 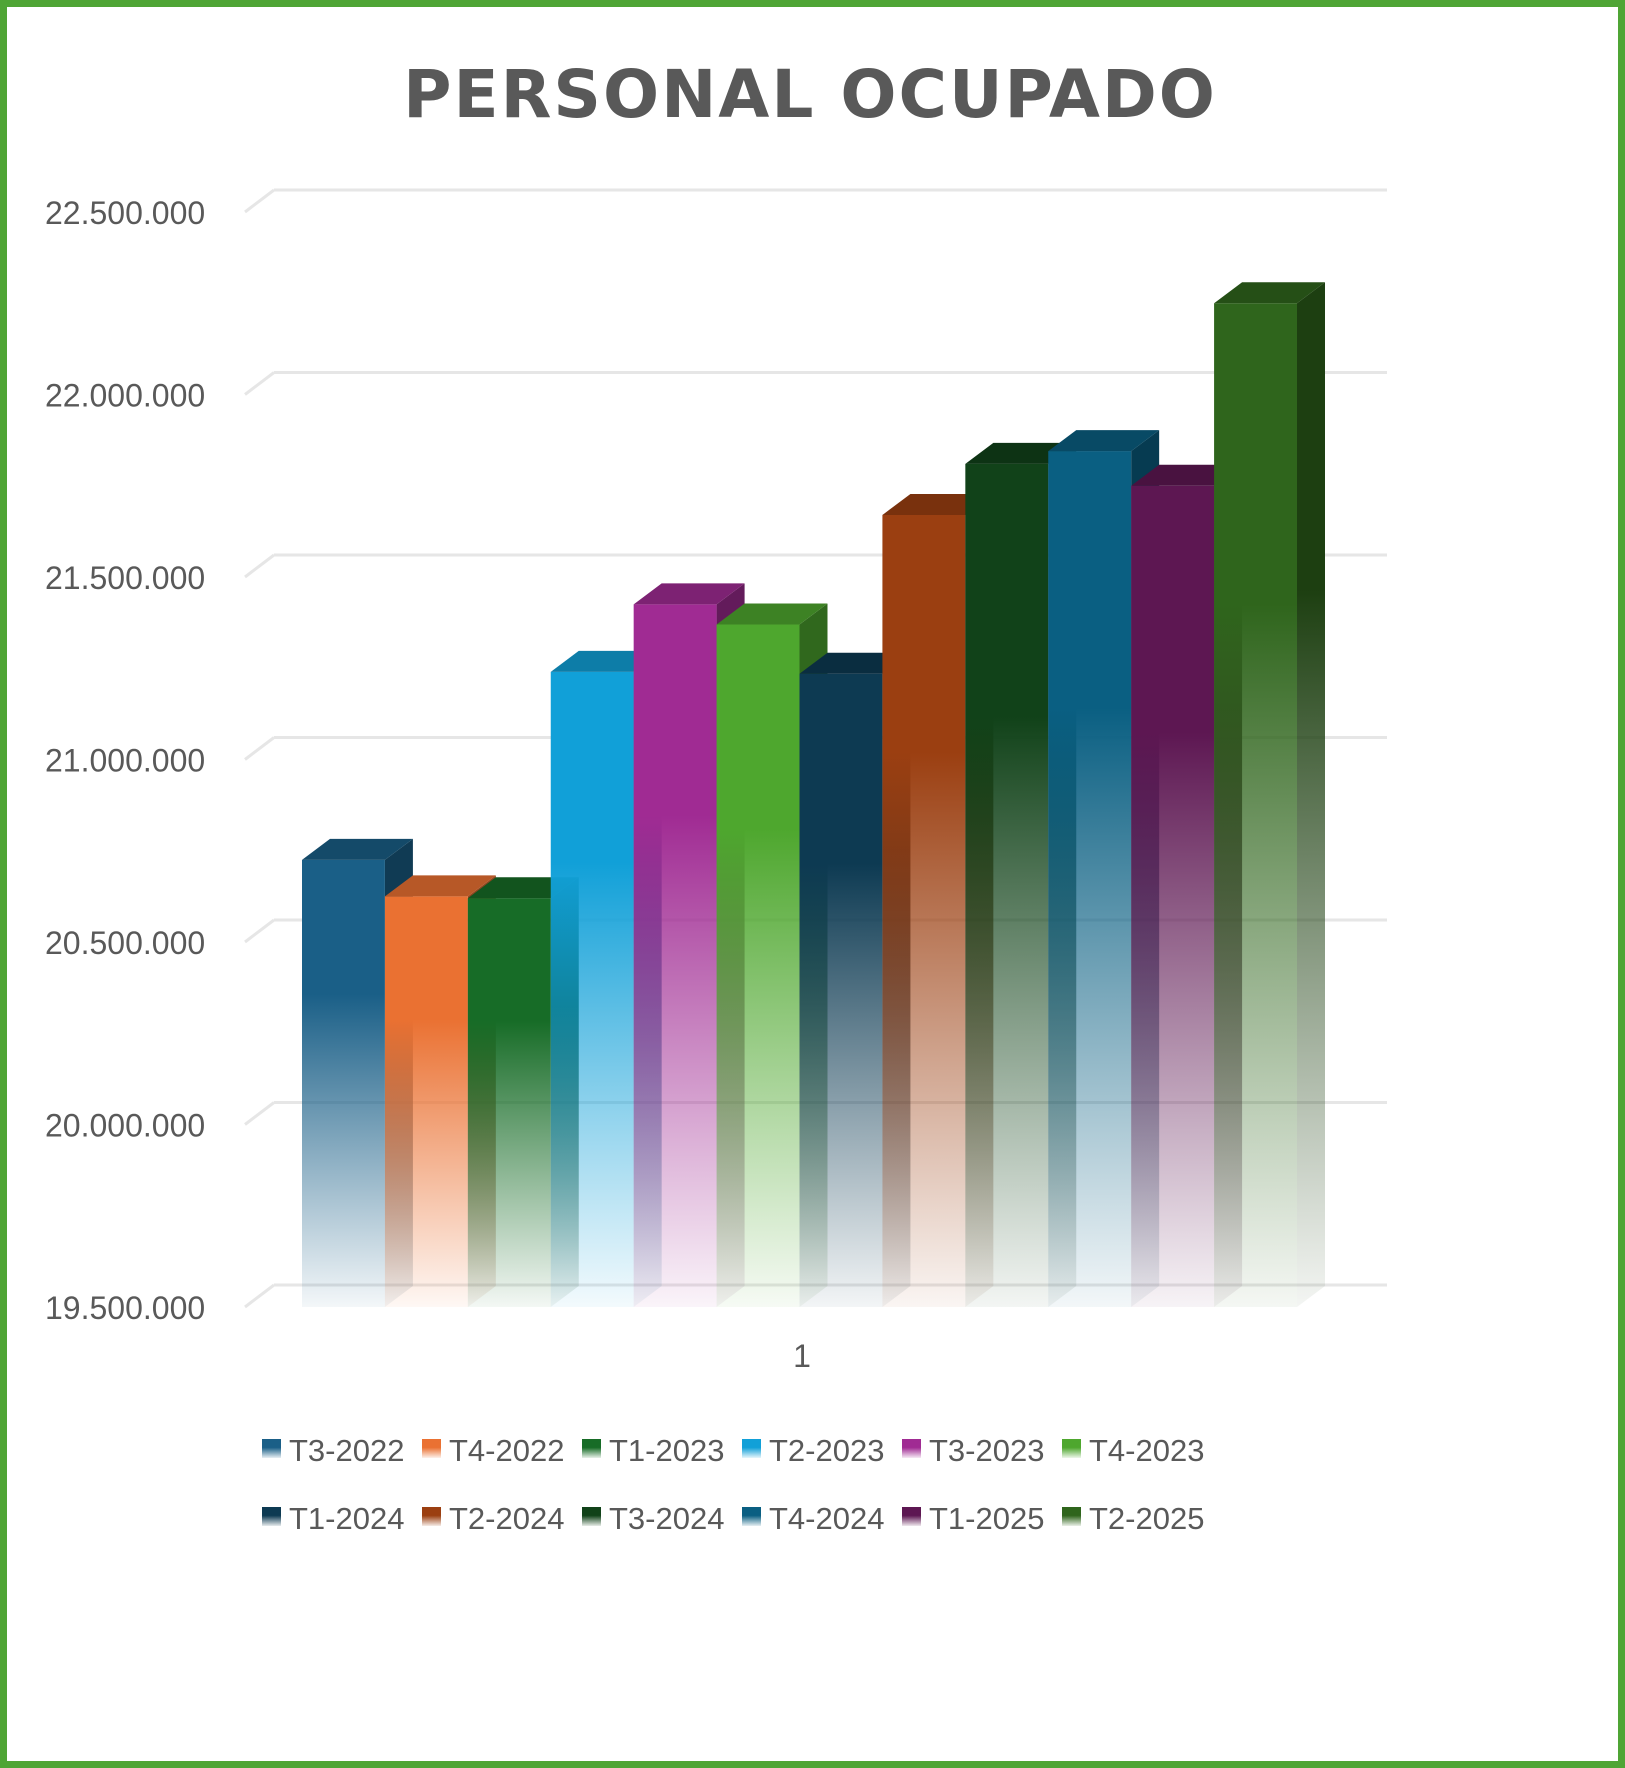 I want to click on legend-item: T2-2023, so click(x=813, y=1450).